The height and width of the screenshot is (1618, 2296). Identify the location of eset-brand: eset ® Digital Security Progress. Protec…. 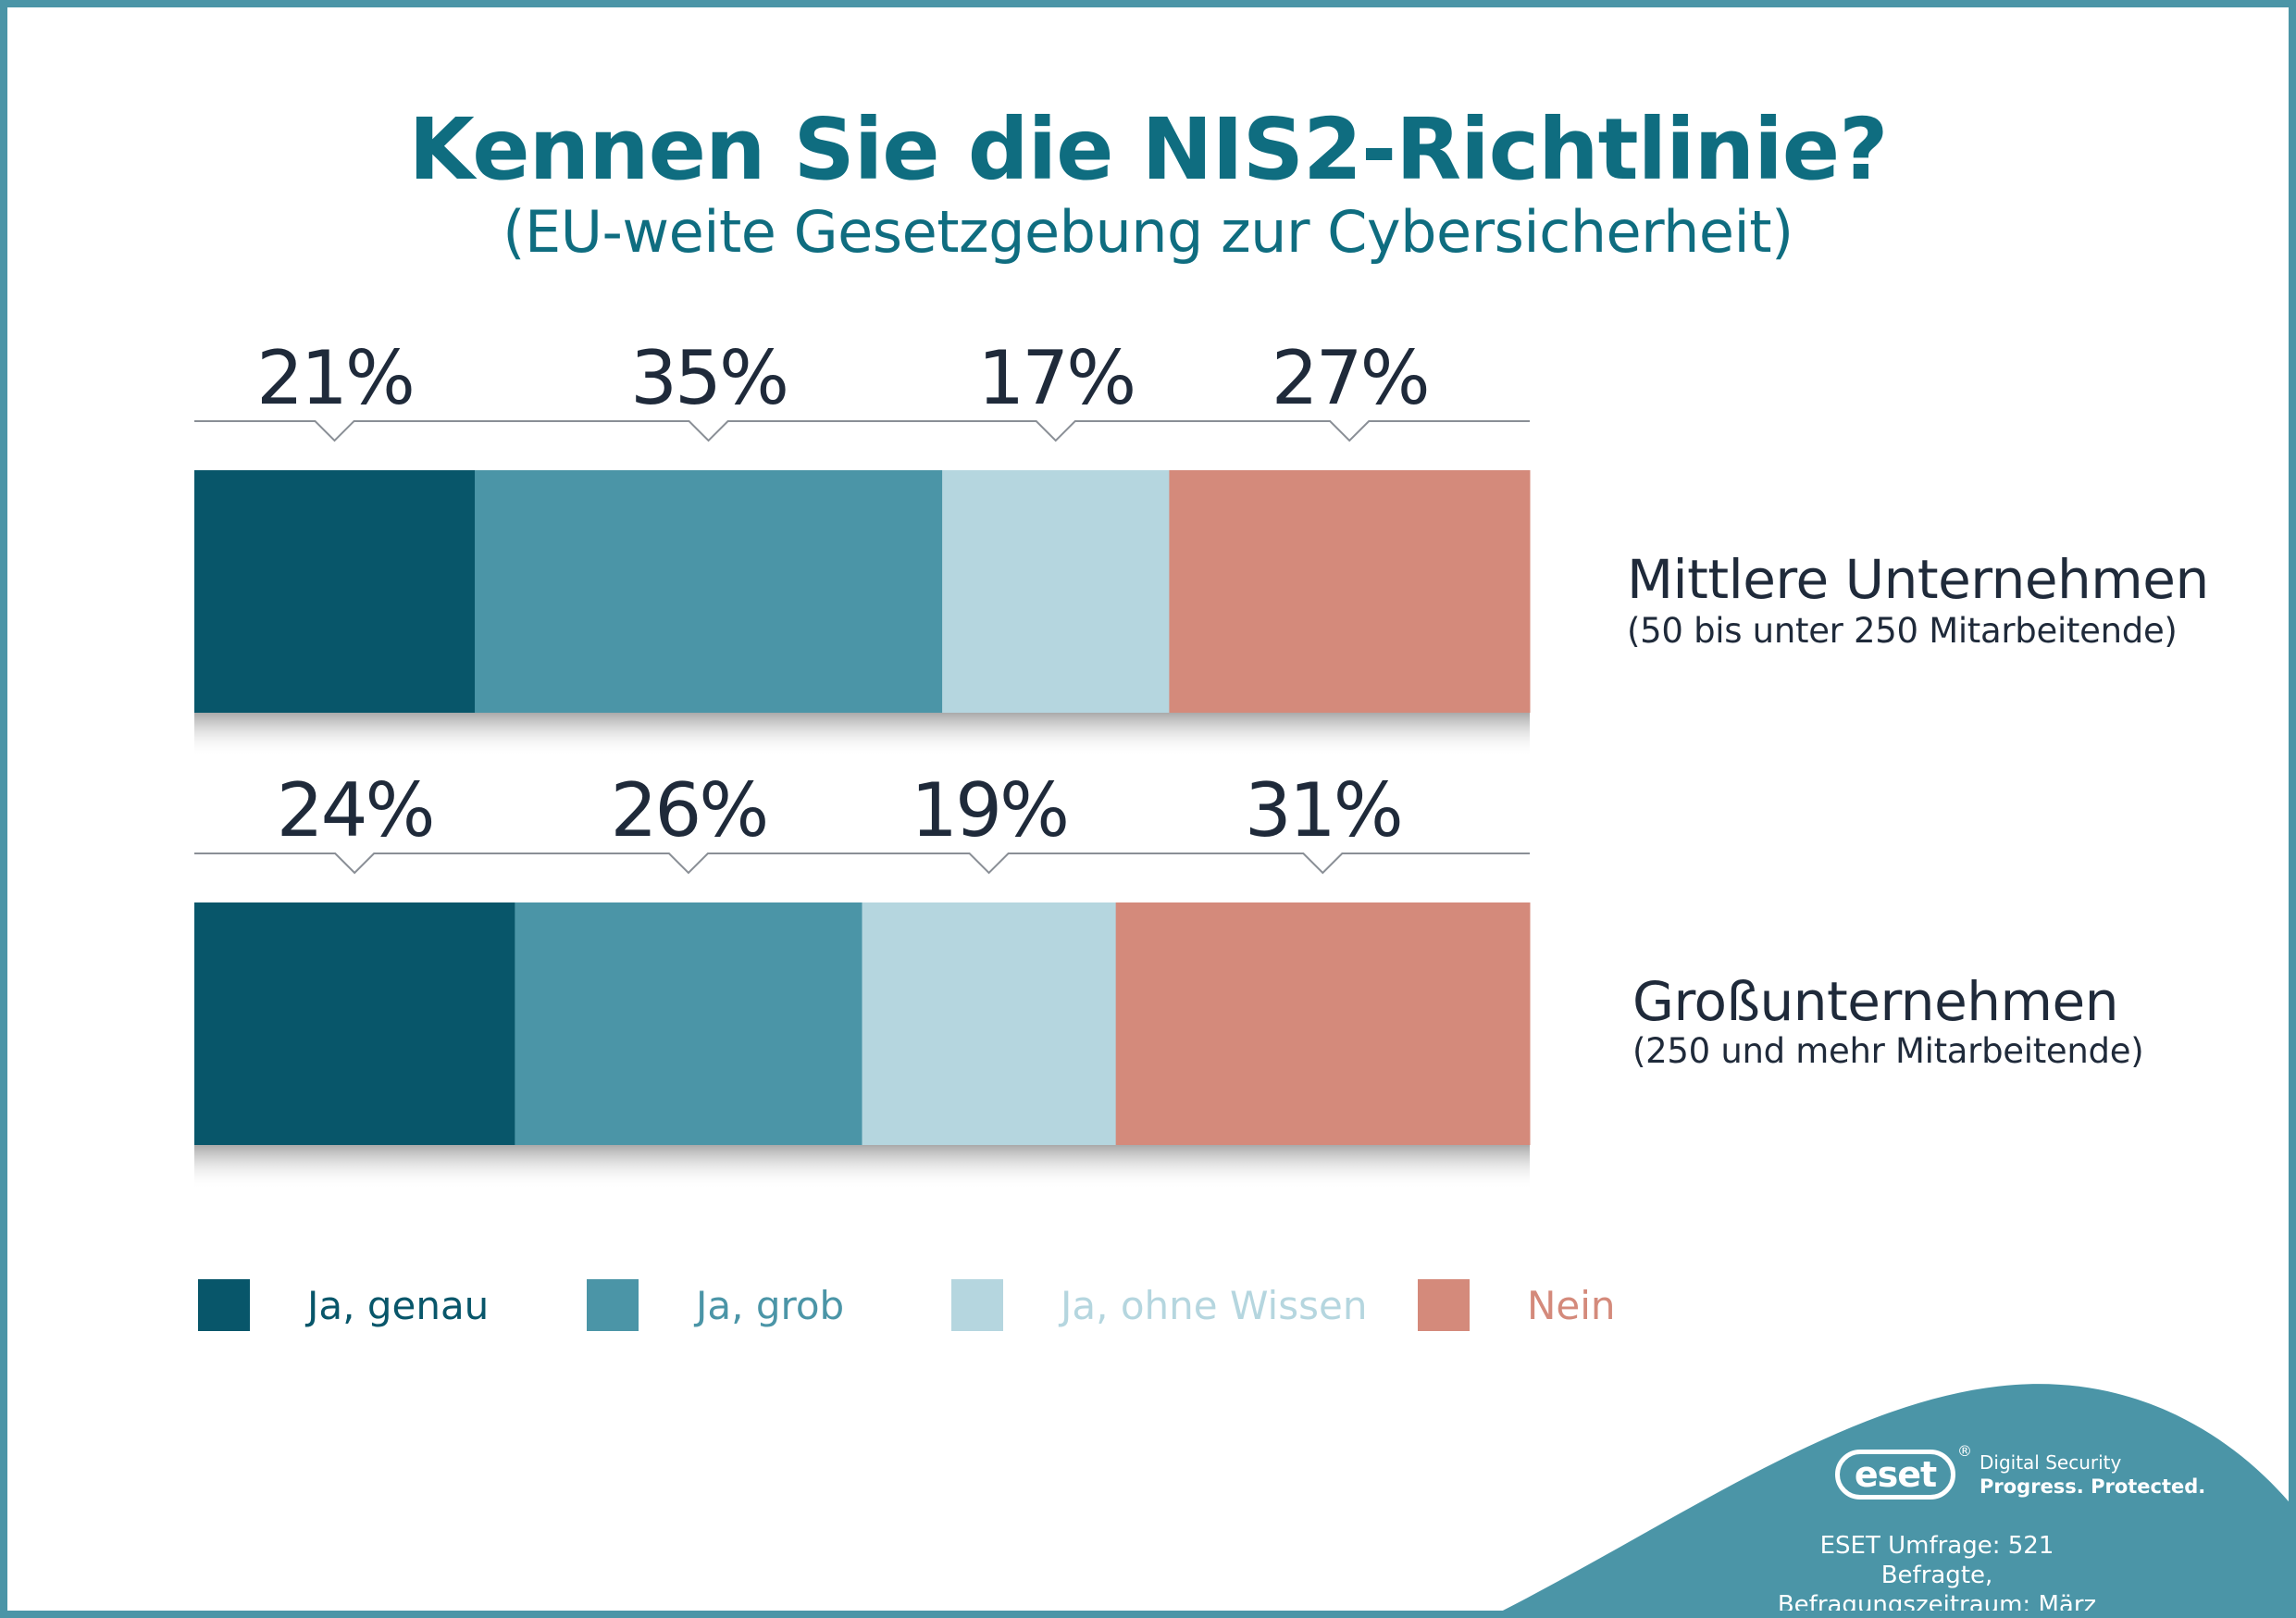
(2021, 1477).